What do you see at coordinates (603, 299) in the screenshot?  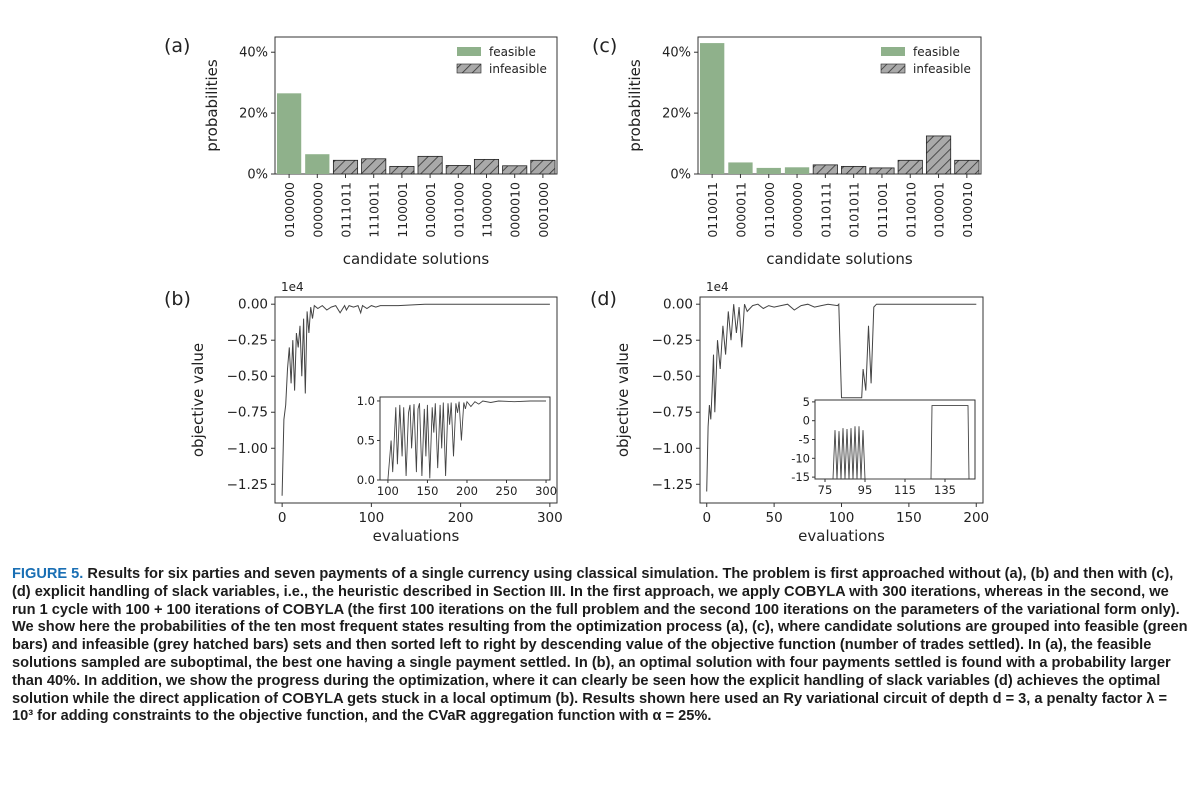 I see `panel-label-d: (d)` at bounding box center [603, 299].